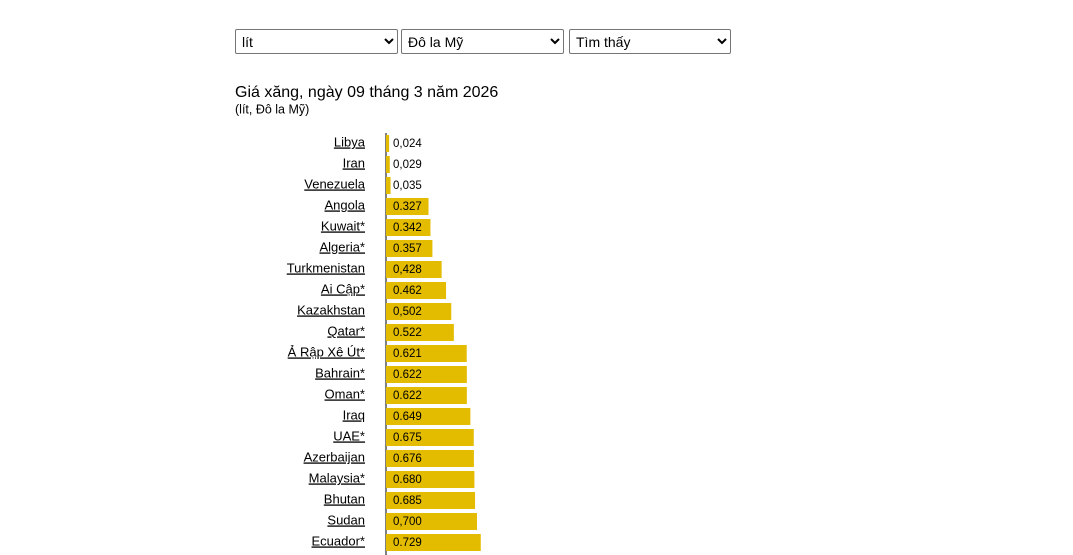 Image resolution: width=1073 pixels, height=555 pixels. Describe the element at coordinates (407, 354) in the screenshot. I see `value-label: 0.621` at that location.